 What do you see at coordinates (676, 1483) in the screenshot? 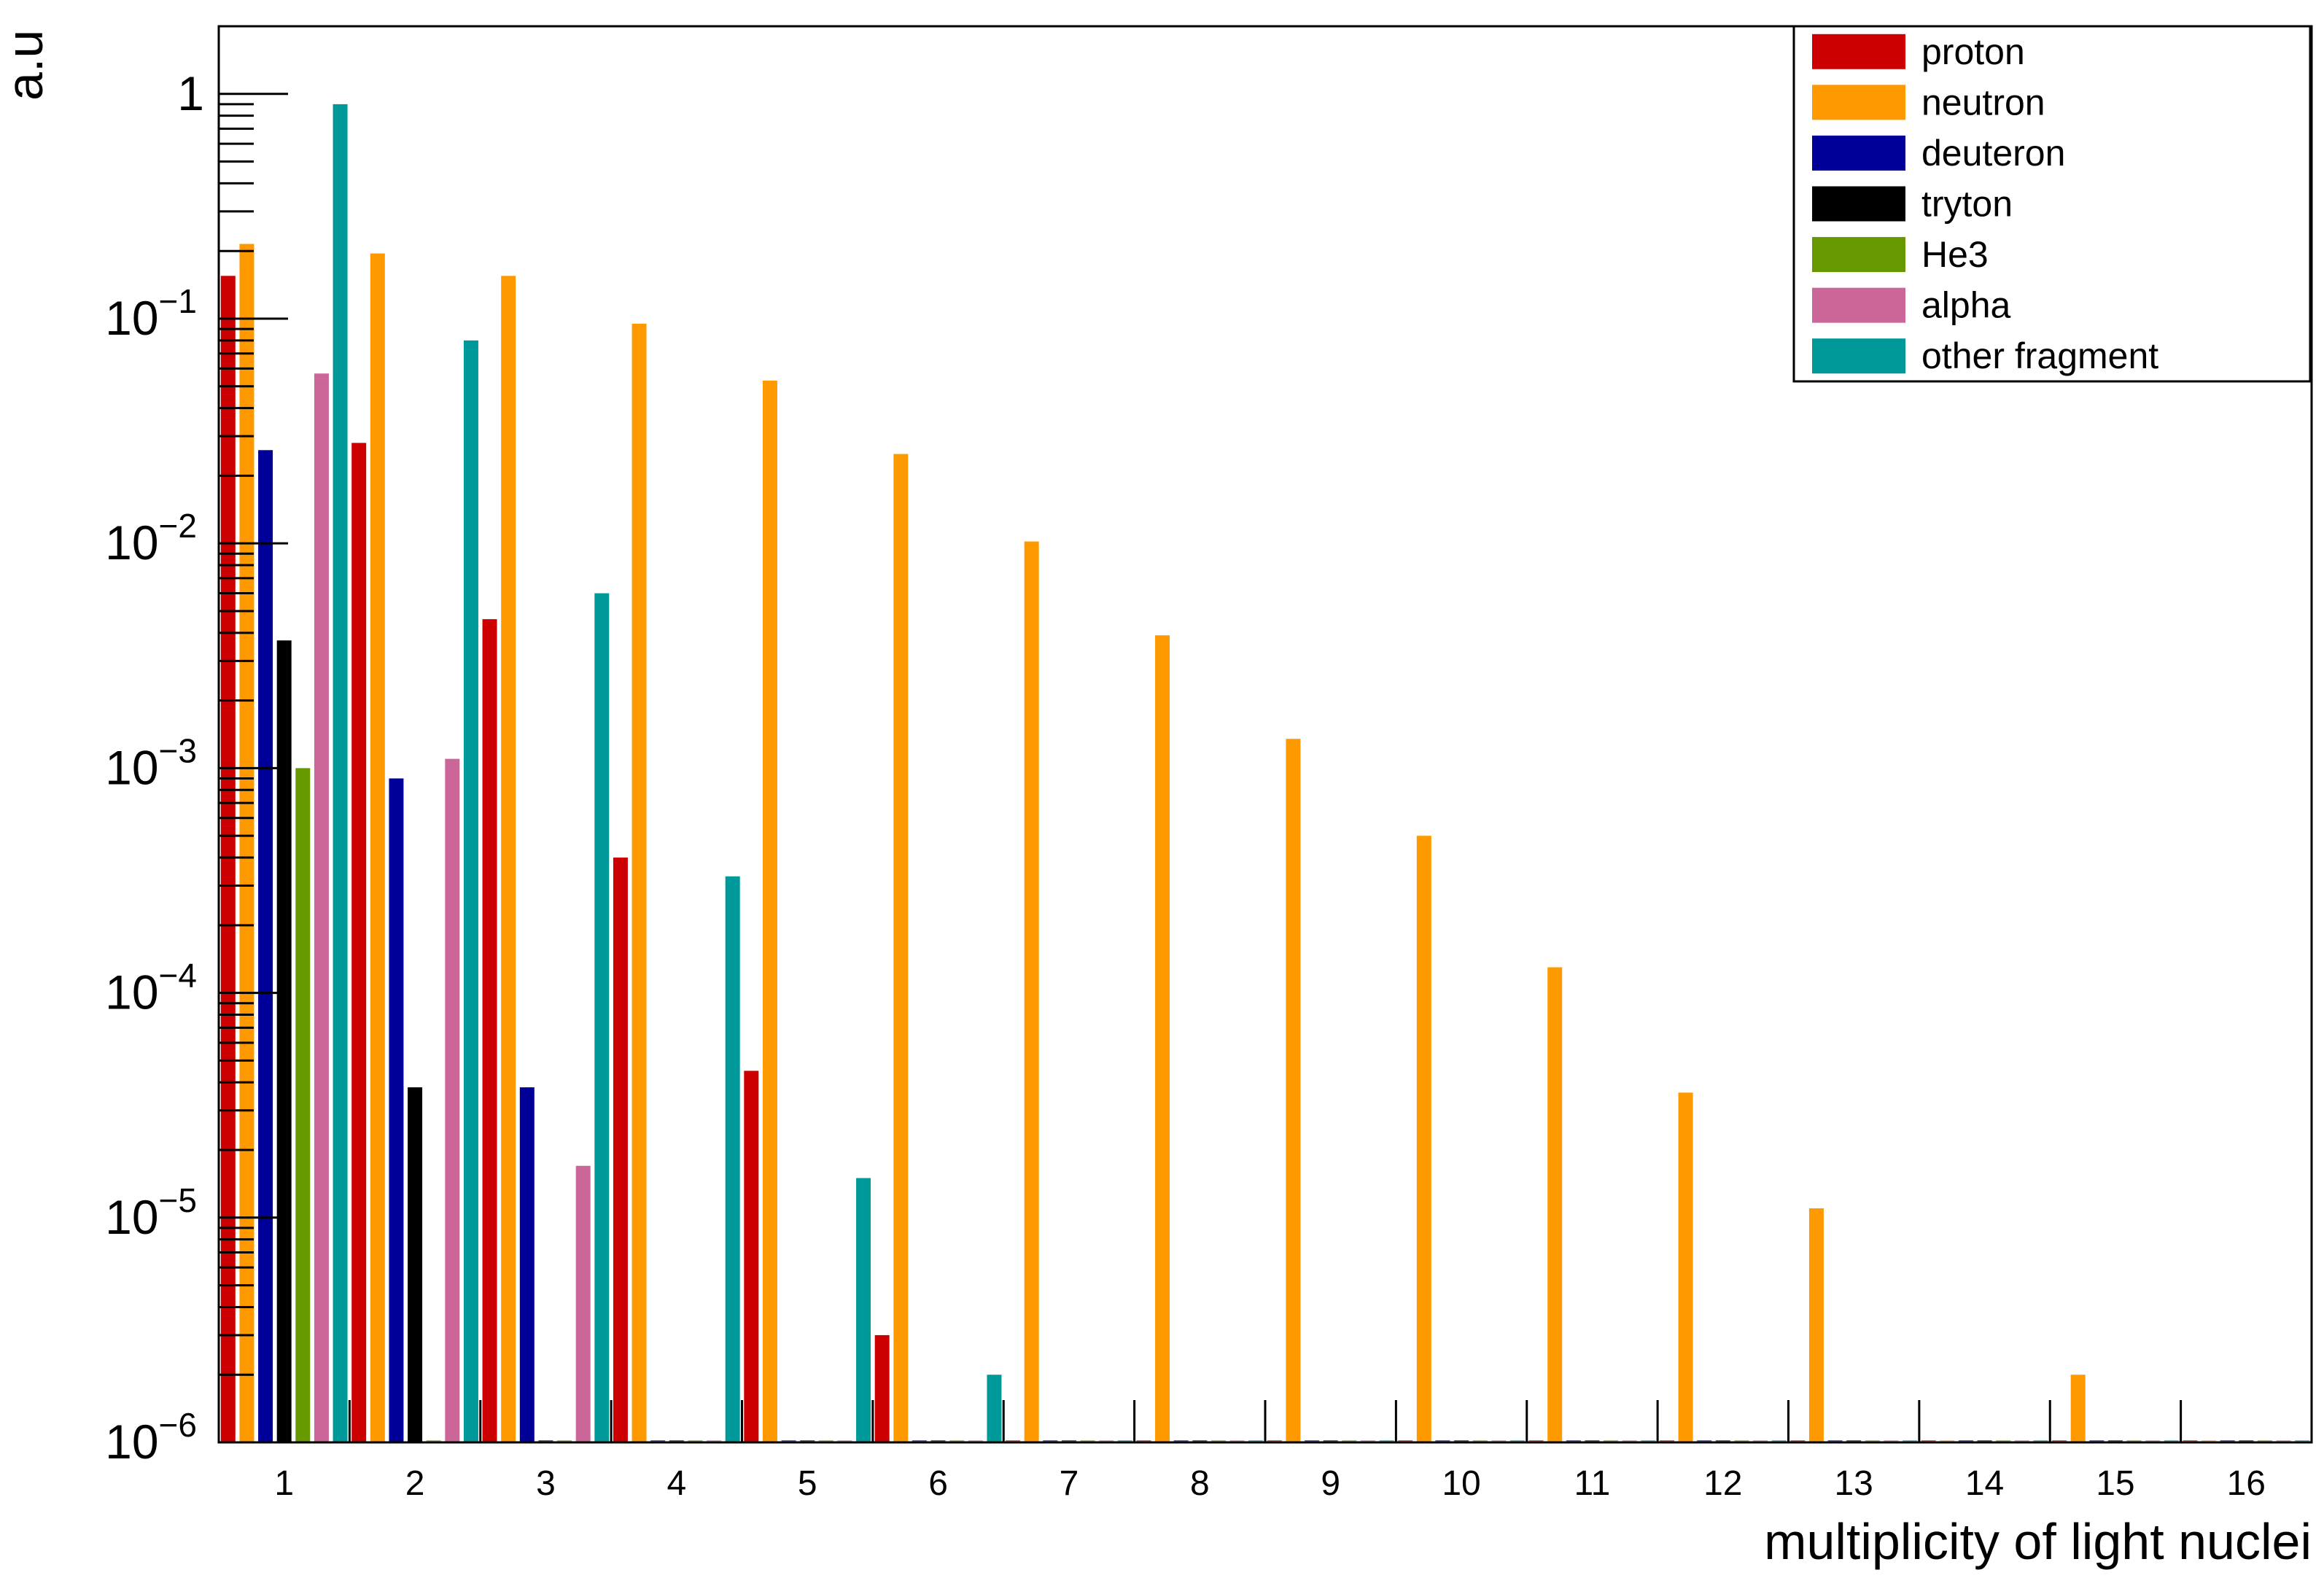
I see `x-tick-label: 4` at bounding box center [676, 1483].